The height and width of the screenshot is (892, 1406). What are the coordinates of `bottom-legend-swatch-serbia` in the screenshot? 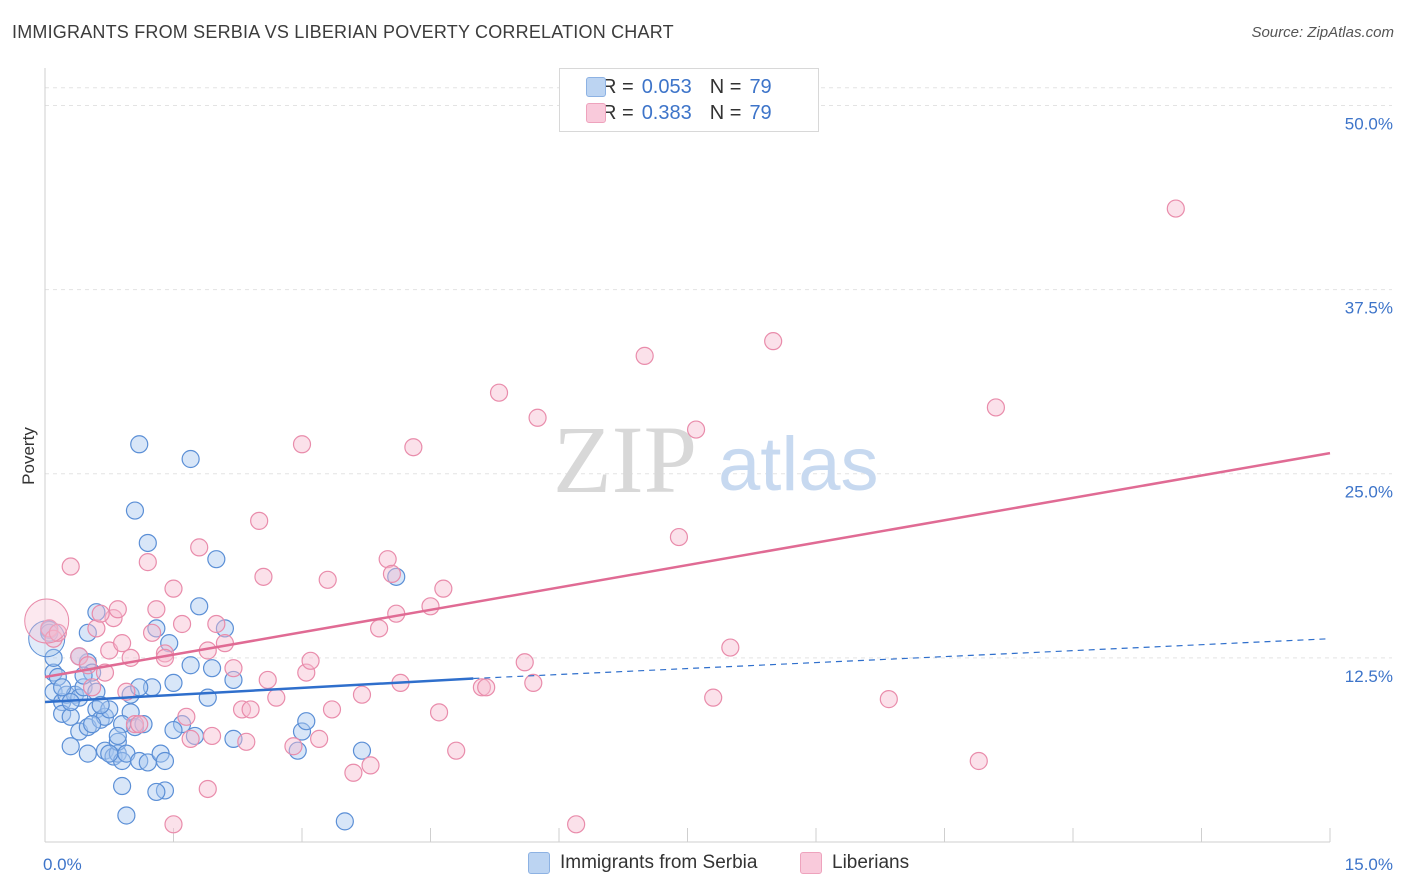 It's located at (539, 863).